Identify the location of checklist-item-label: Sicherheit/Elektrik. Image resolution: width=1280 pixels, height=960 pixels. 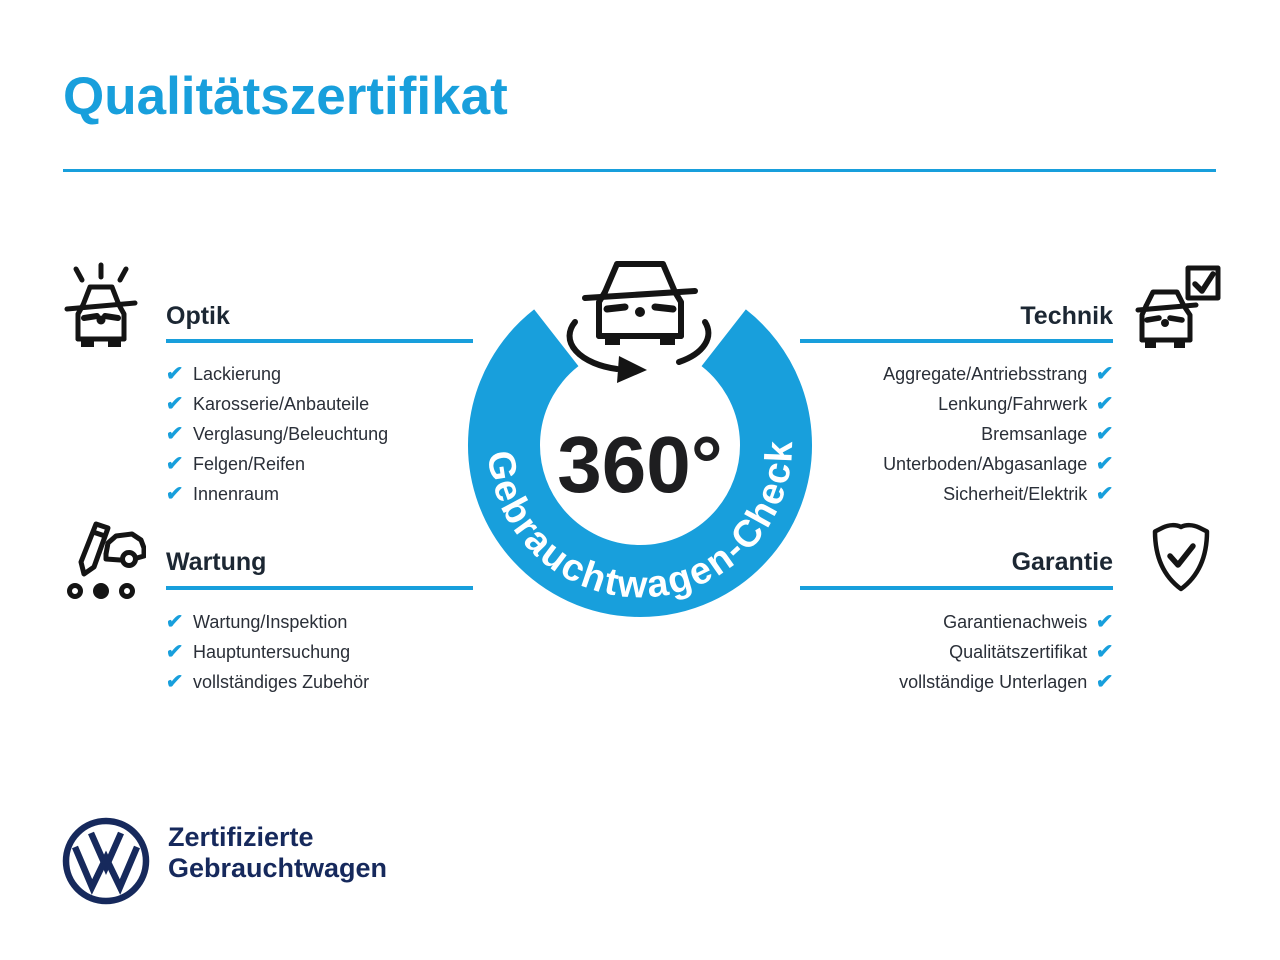
(1015, 493).